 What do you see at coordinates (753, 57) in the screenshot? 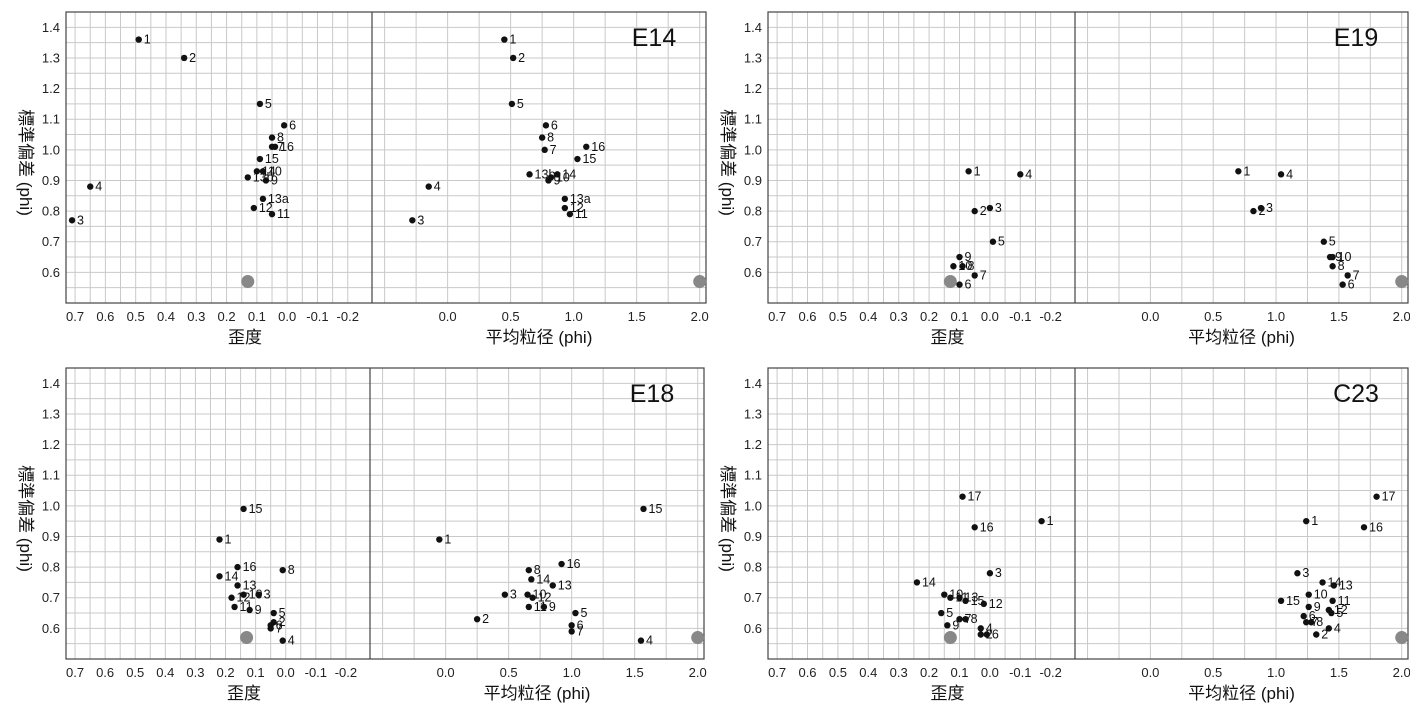
I see `y-tick-label: 1.3` at bounding box center [753, 57].